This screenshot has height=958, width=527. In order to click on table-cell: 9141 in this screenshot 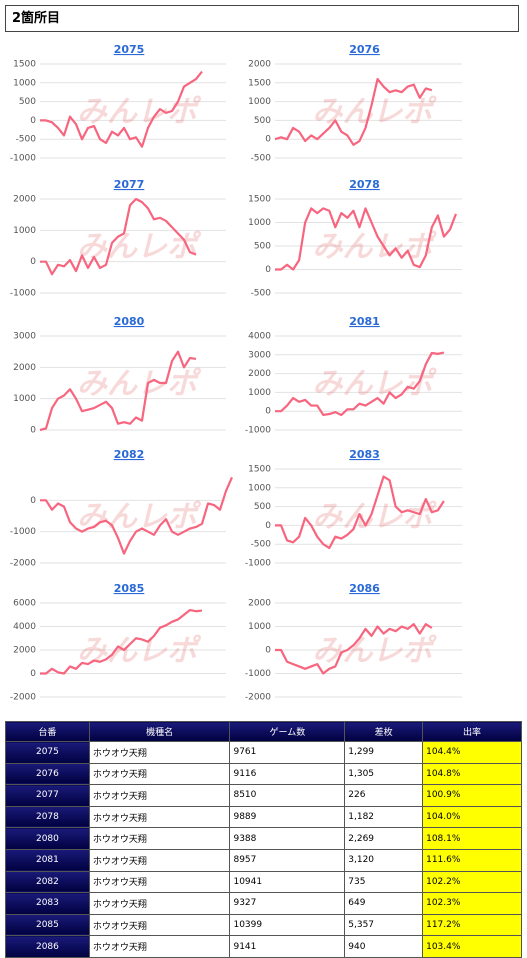, I will do `click(287, 946)`.